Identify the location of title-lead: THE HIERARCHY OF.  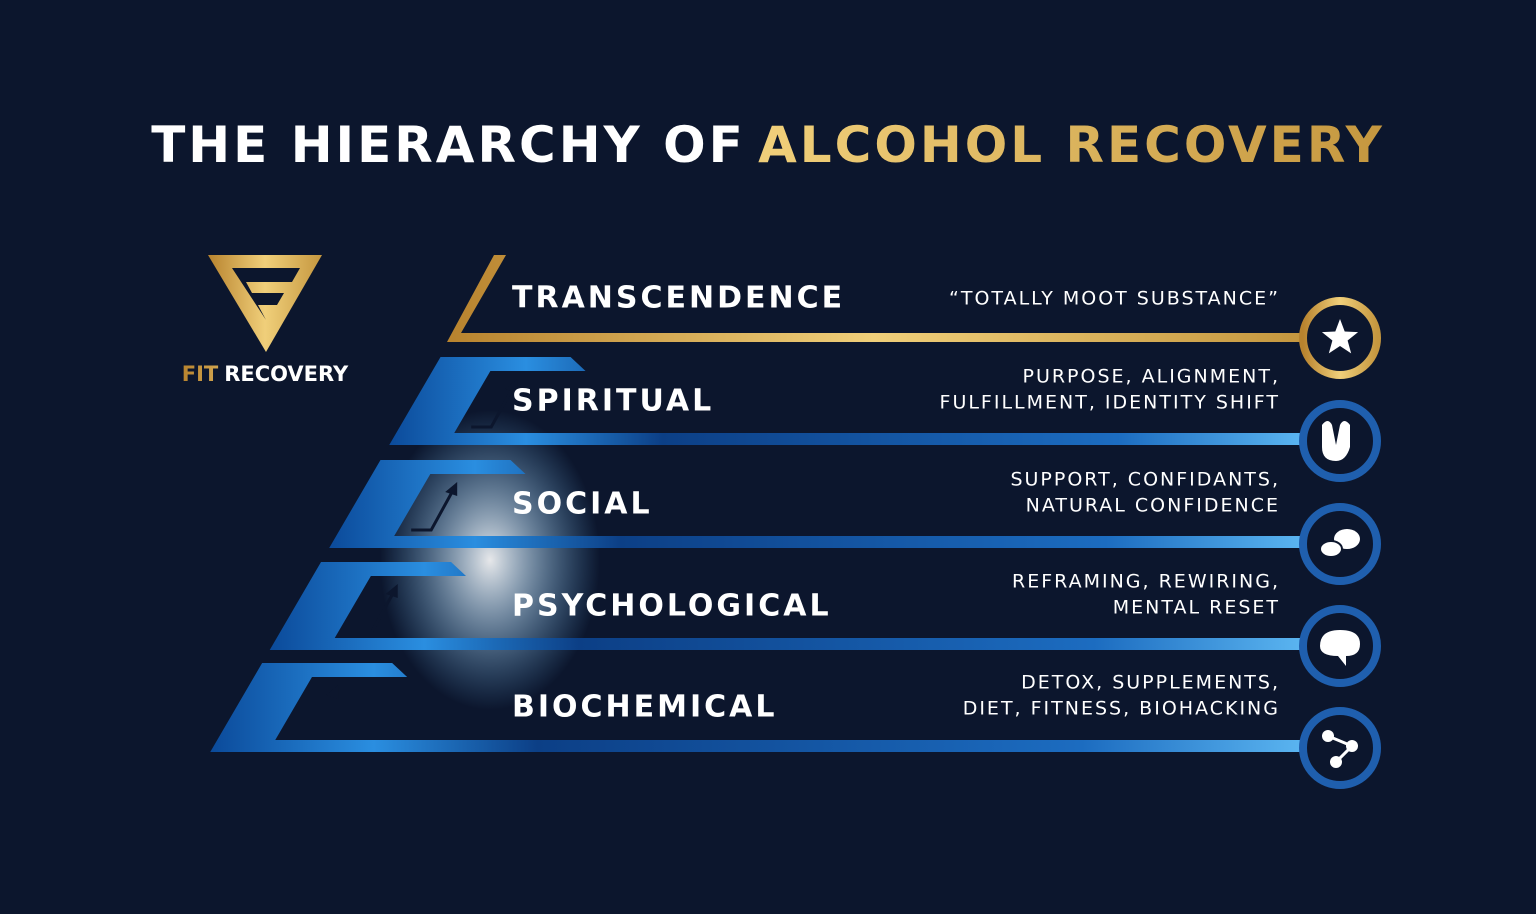
(445, 145).